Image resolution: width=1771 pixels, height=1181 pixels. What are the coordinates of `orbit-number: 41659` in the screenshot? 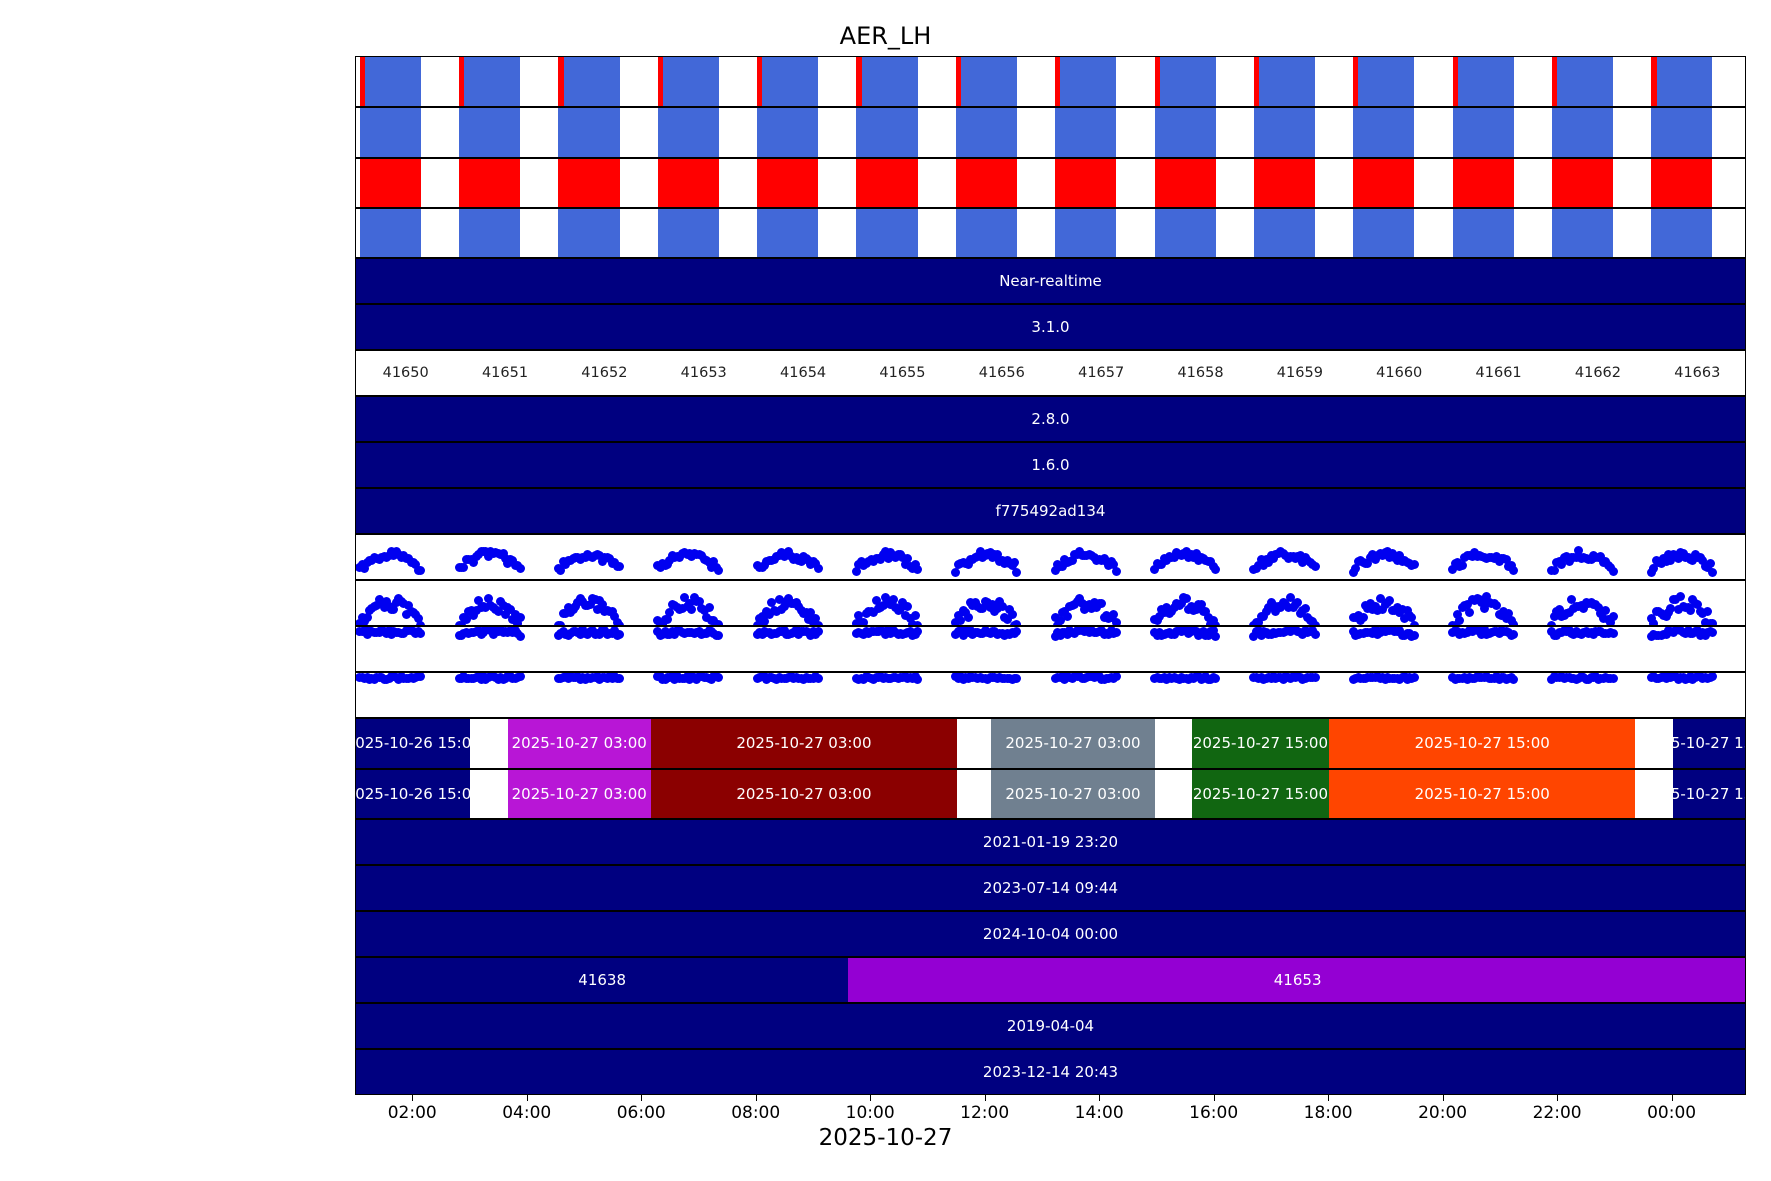 It's located at (1299, 373).